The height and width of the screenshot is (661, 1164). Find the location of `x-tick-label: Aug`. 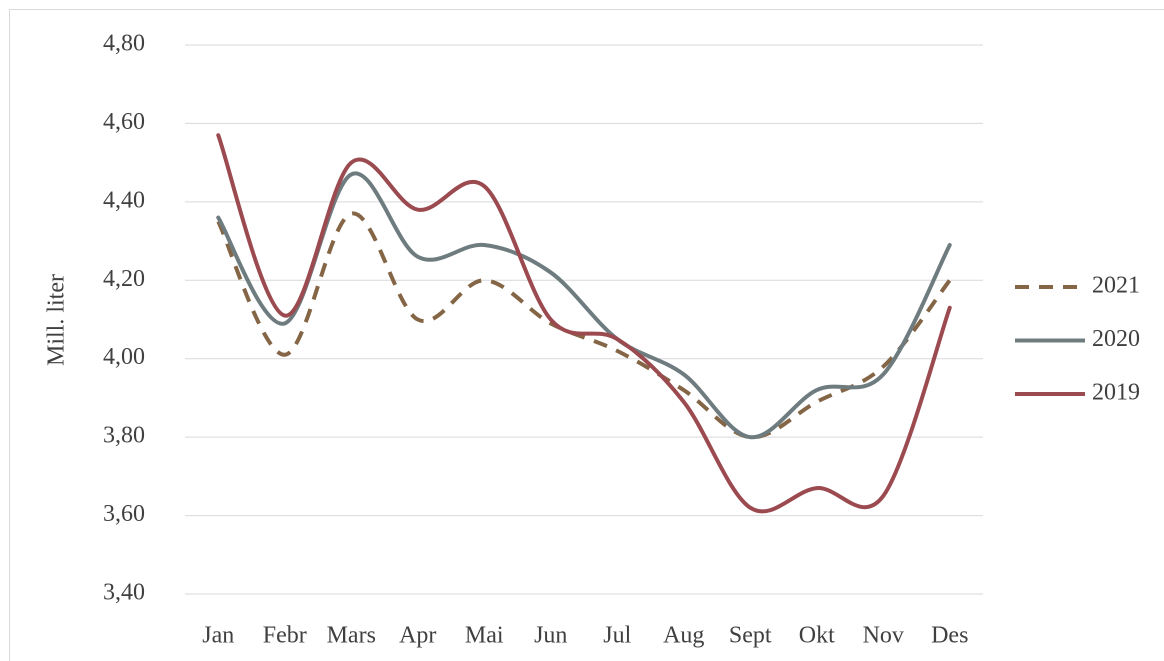

x-tick-label: Aug is located at coordinates (683, 636).